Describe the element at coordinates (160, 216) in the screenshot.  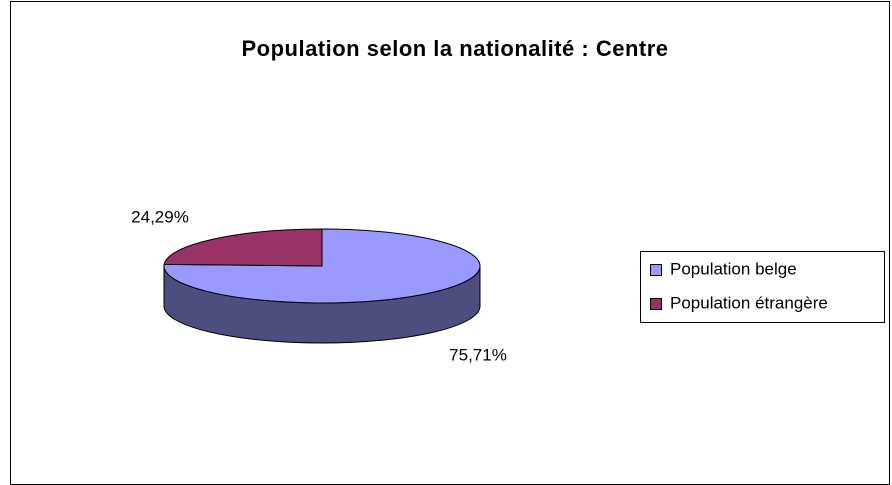
I see `data-label: 24,29%` at that location.